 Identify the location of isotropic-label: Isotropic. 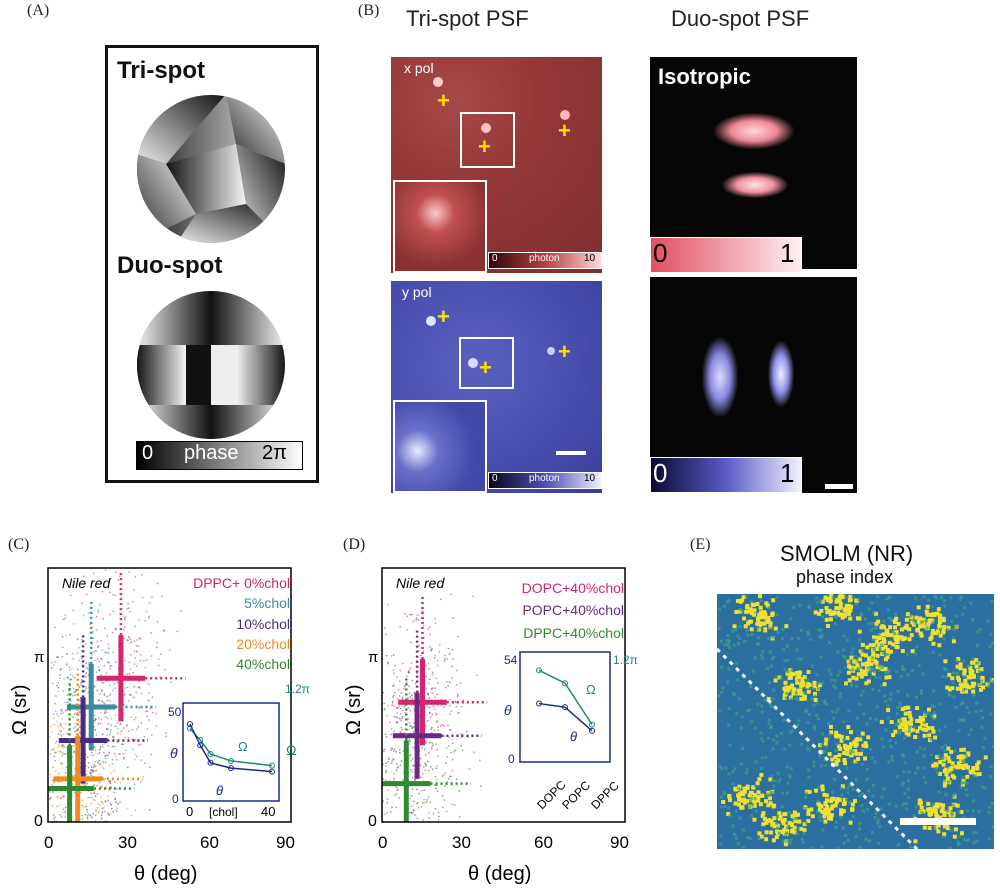
(704, 76).